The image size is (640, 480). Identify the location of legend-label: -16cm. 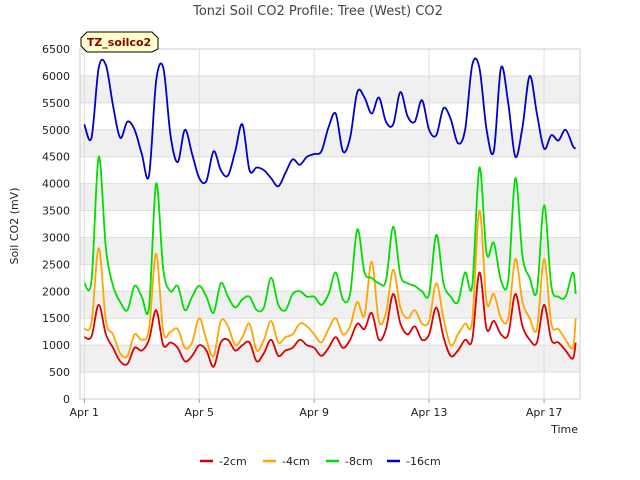
(423, 461).